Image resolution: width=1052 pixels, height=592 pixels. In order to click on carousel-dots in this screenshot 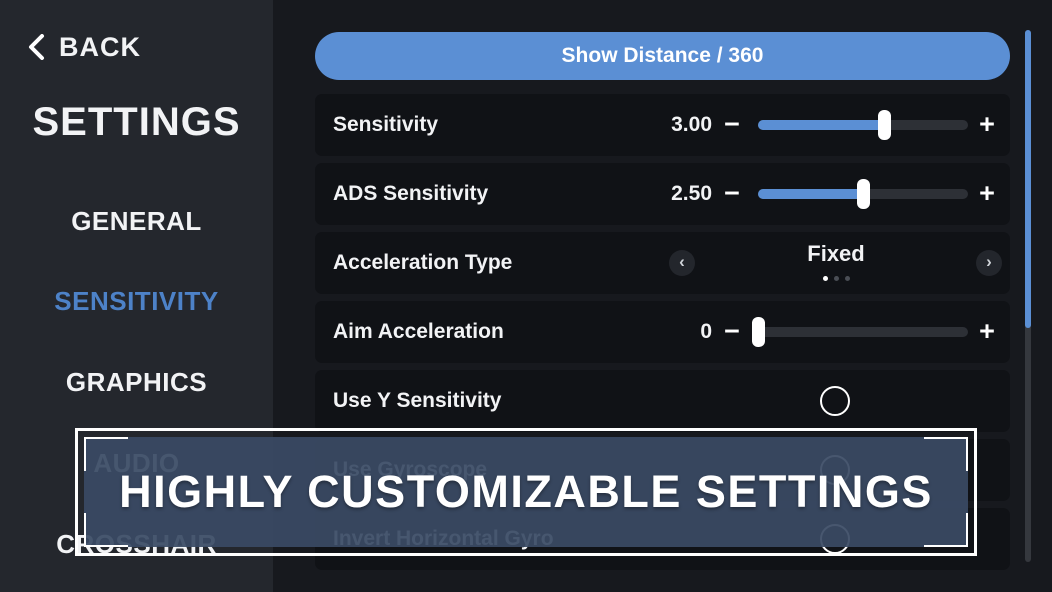, I will do `click(836, 278)`.